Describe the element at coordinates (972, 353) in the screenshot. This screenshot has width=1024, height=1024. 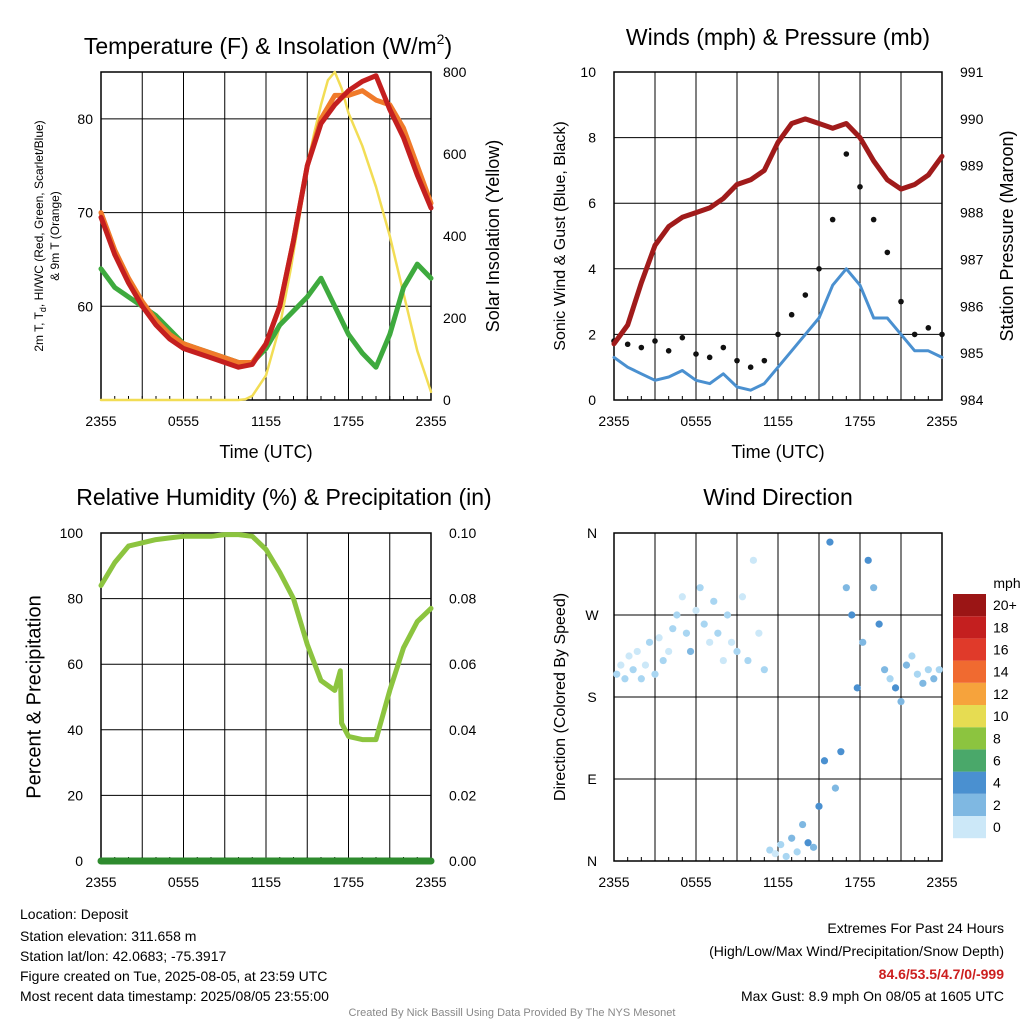
I see `y2-tick-label: 985` at that location.